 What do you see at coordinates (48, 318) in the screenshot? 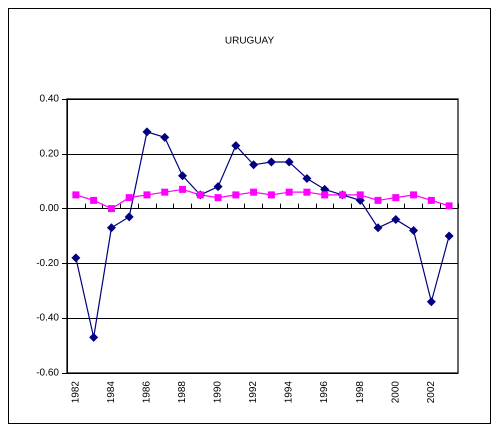
I see `y-tick-label: -0.40` at bounding box center [48, 318].